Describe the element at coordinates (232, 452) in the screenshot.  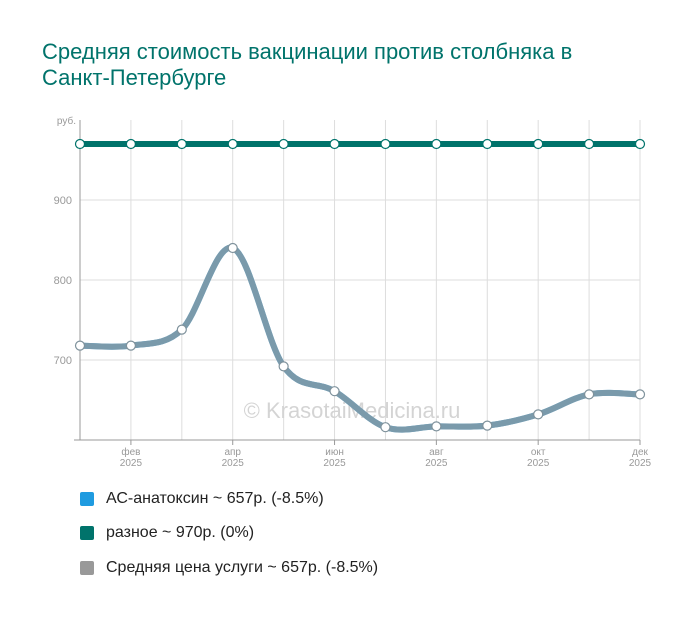
I see `x-tick-label: апр` at that location.